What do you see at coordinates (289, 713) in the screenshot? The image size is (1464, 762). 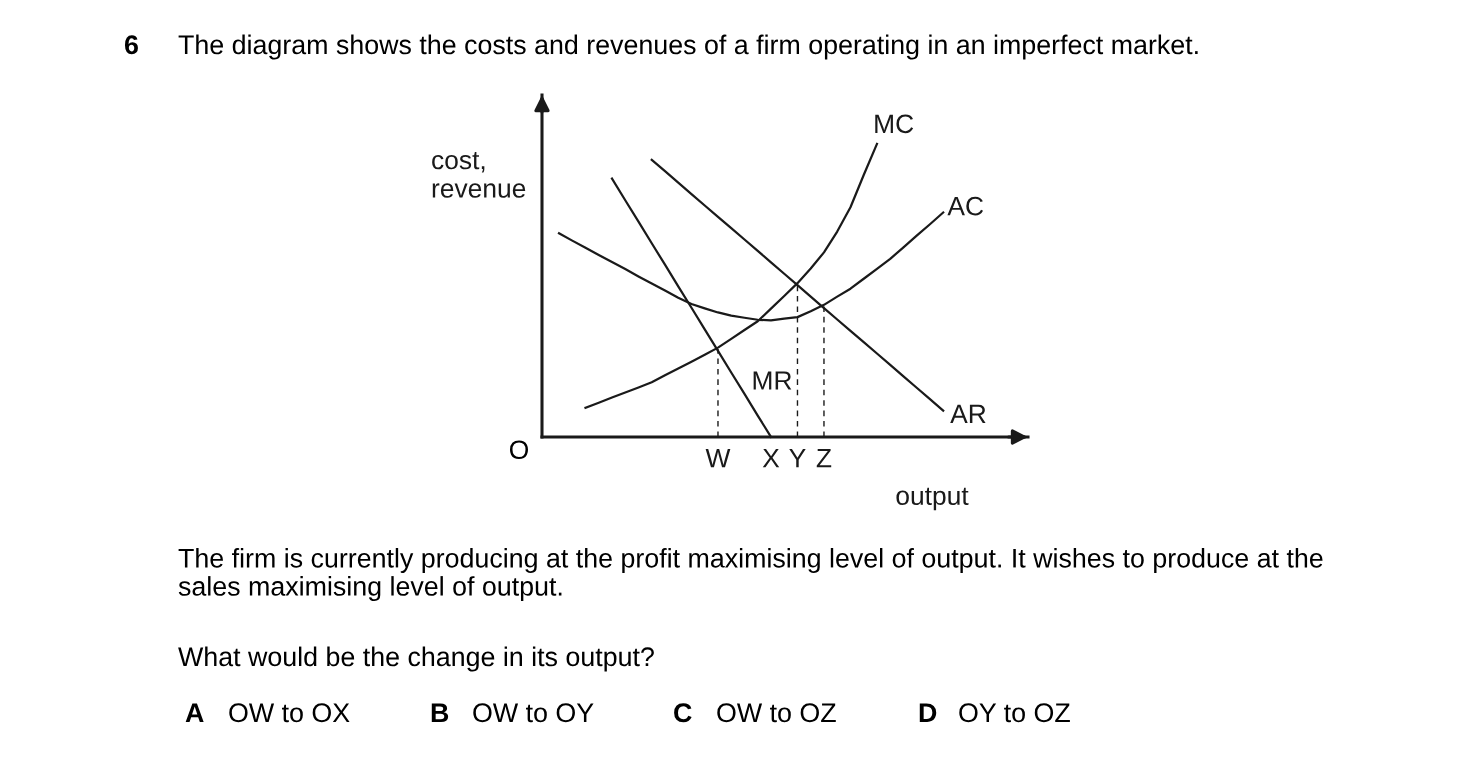 I see `text: OW to OX` at bounding box center [289, 713].